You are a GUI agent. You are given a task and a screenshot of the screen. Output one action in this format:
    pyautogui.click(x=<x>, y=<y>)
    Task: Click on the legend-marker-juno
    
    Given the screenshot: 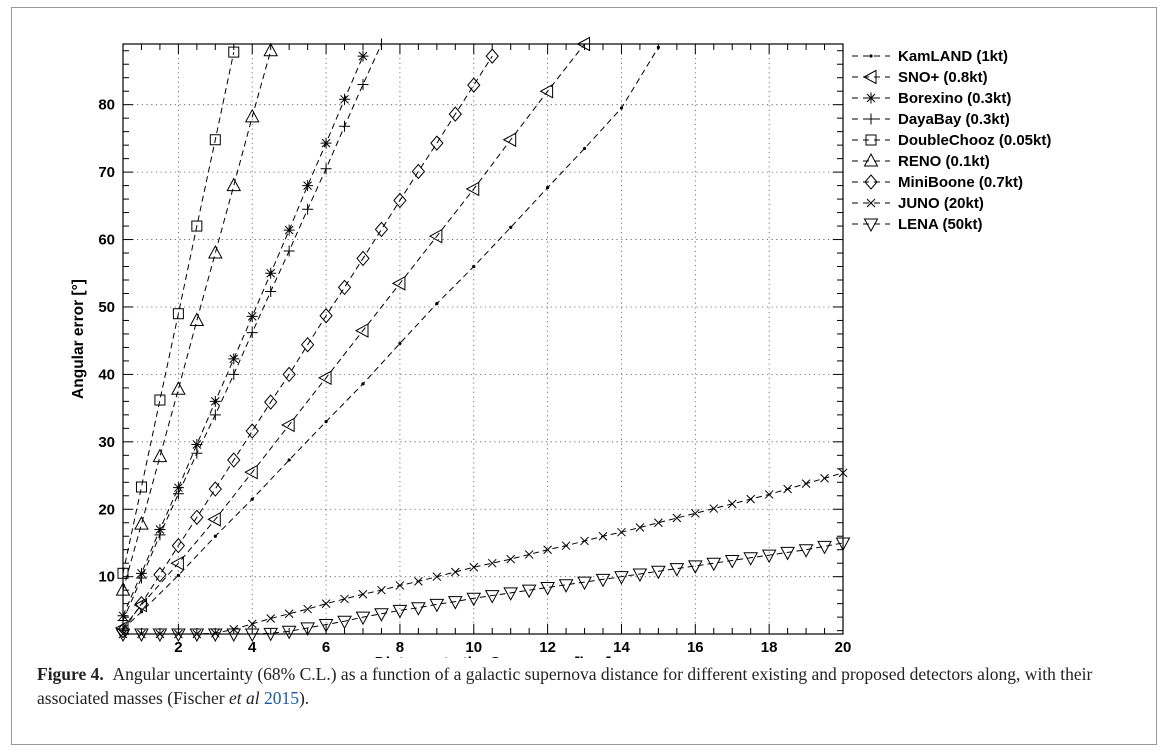 What is the action you would take?
    pyautogui.click(x=871, y=203)
    